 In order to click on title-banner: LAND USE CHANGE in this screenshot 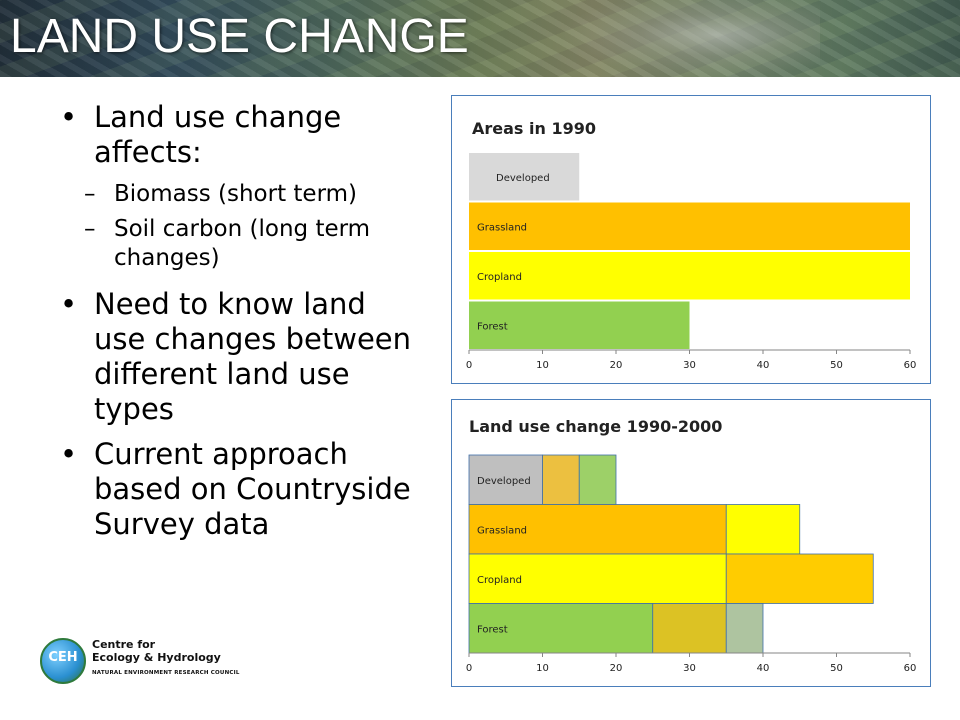, I will do `click(480, 38)`.